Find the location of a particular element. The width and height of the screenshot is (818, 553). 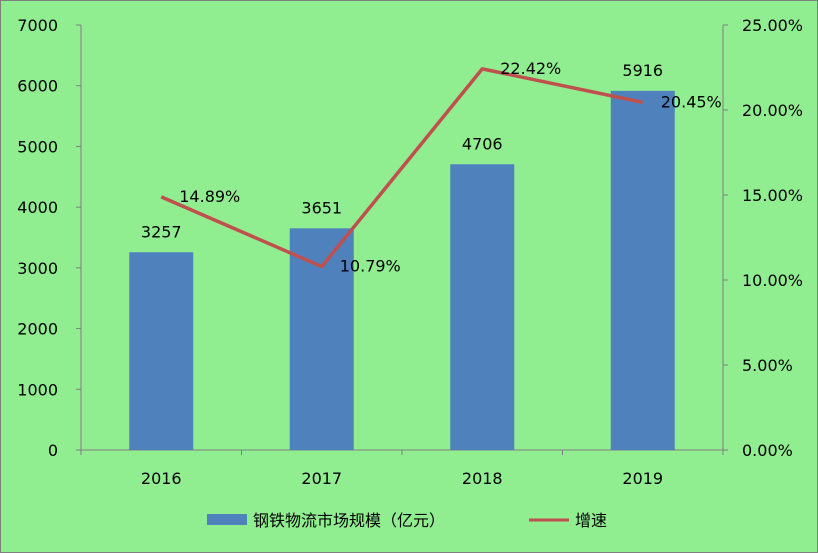

x-tick-label: 2018 is located at coordinates (482, 478).